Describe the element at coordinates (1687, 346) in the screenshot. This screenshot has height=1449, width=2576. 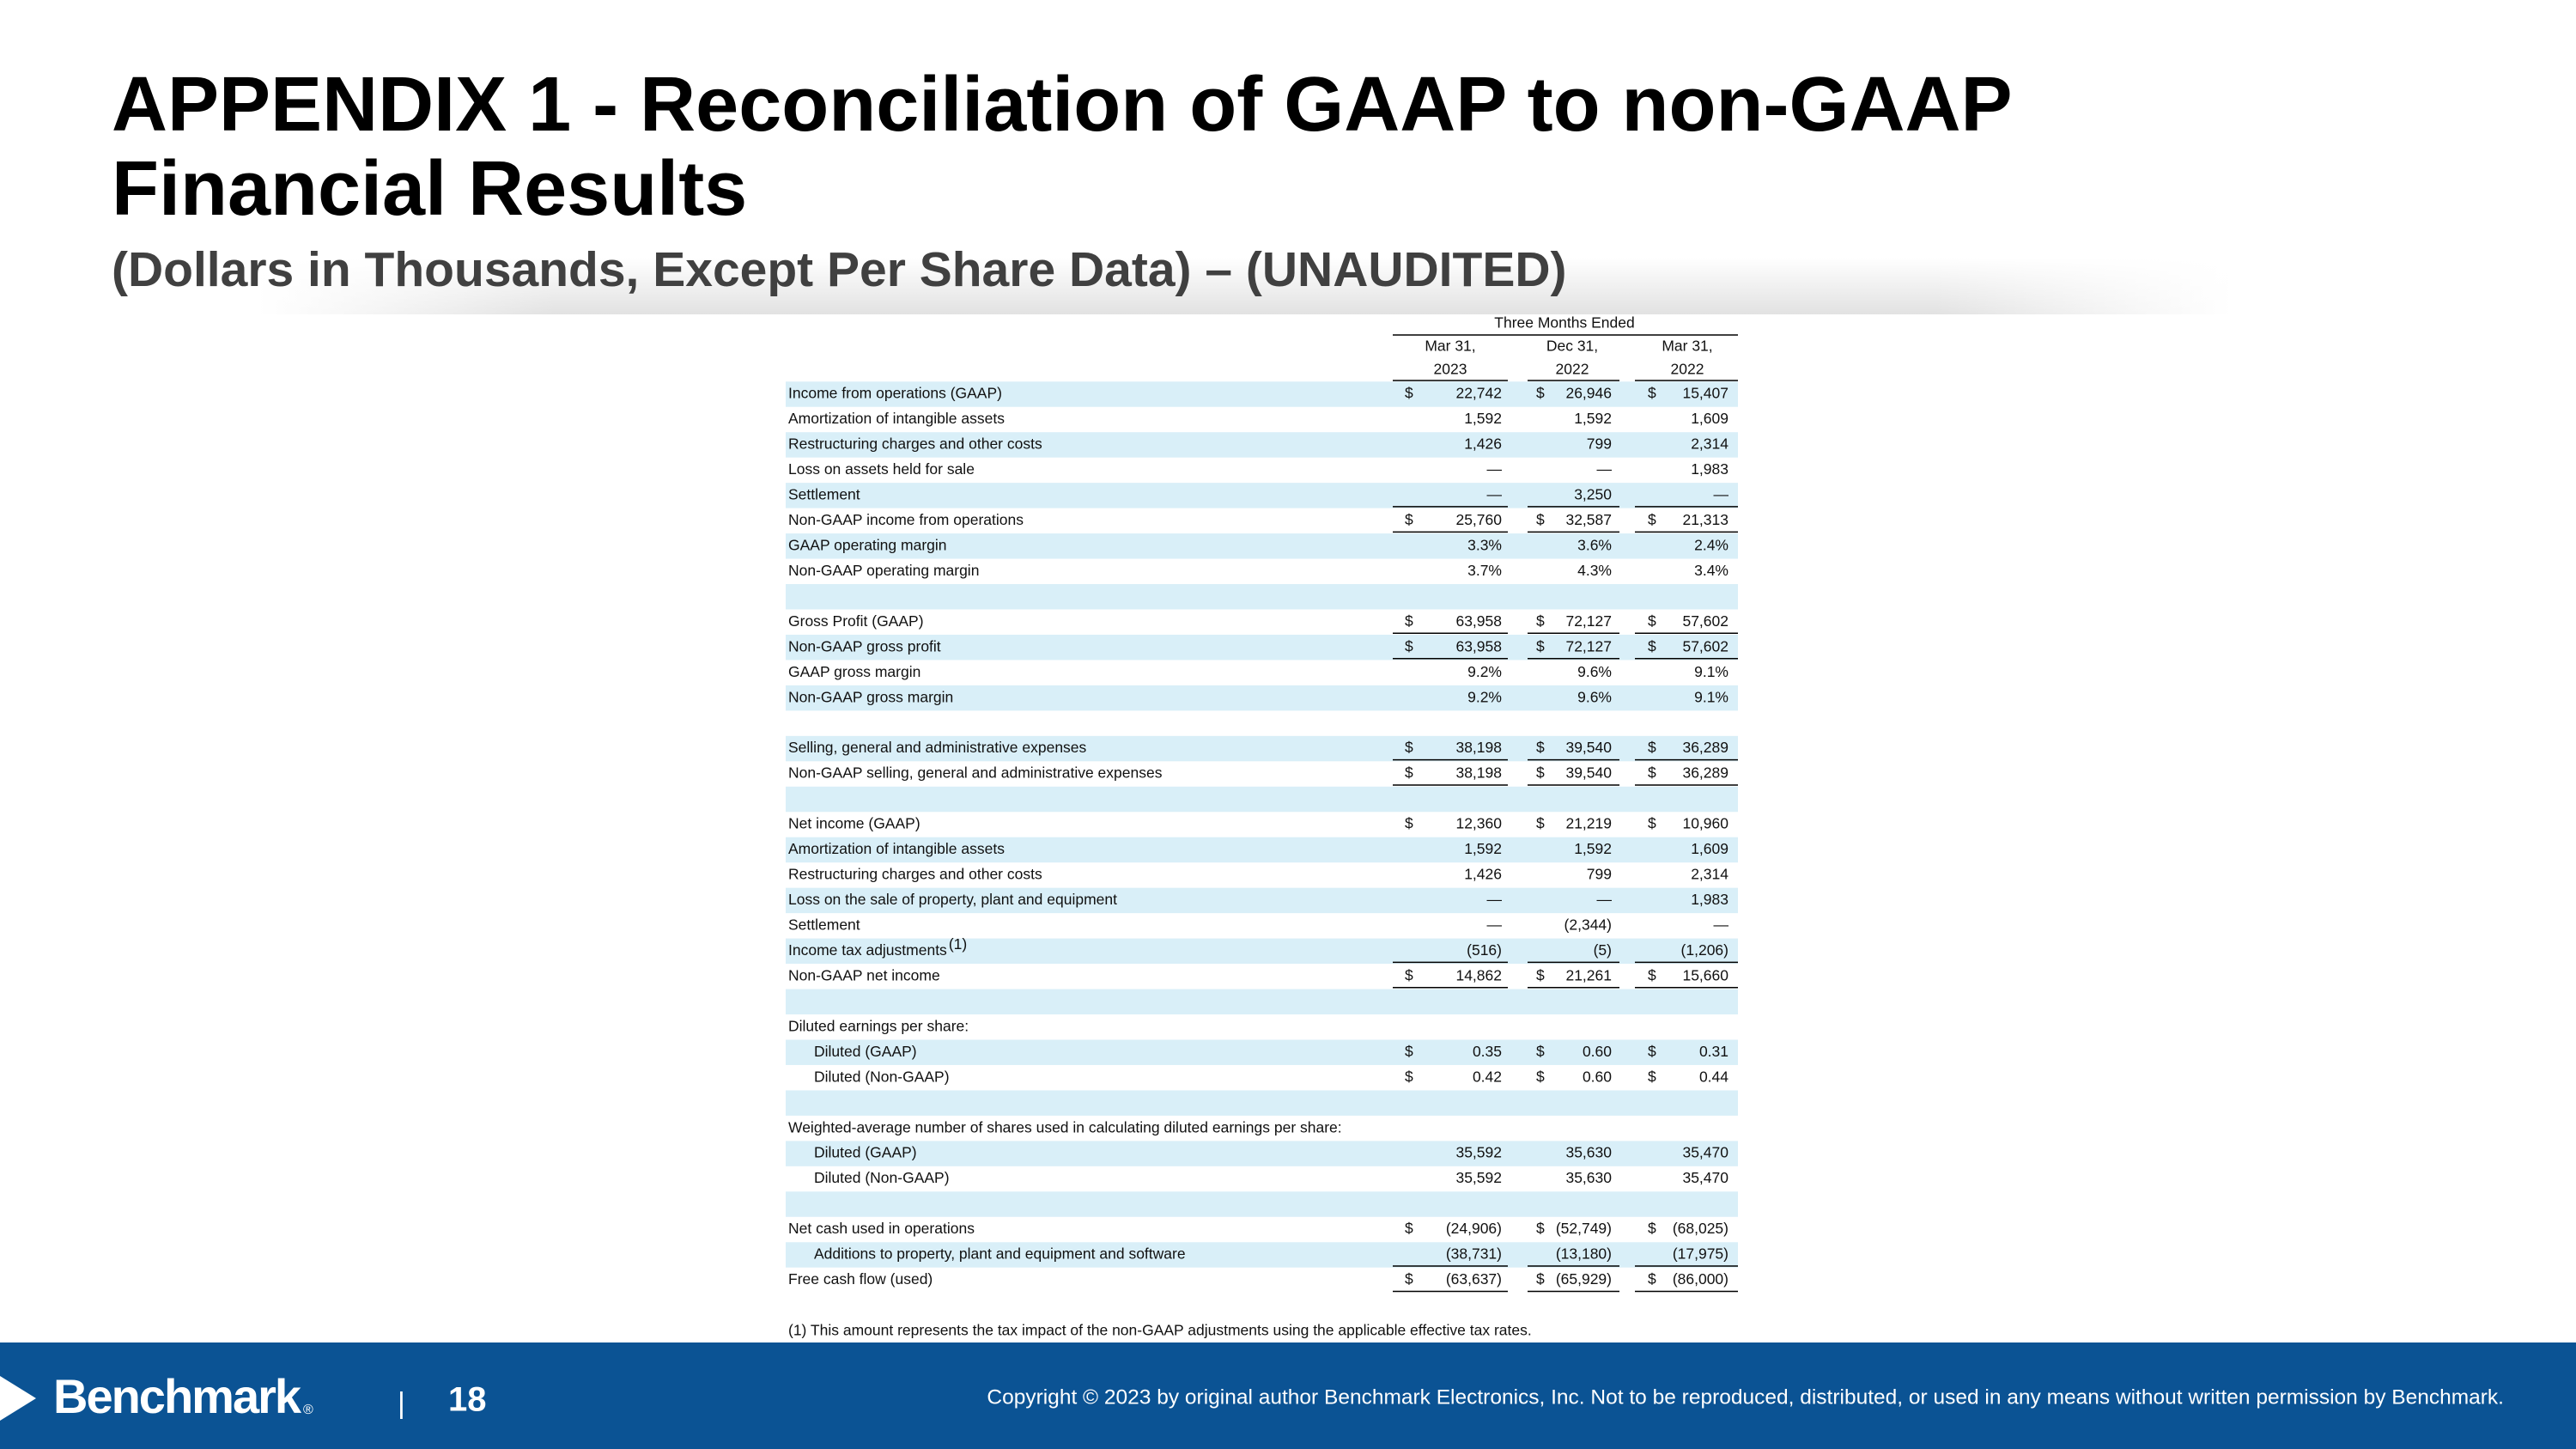
I see `column-header: Mar 31,` at that location.